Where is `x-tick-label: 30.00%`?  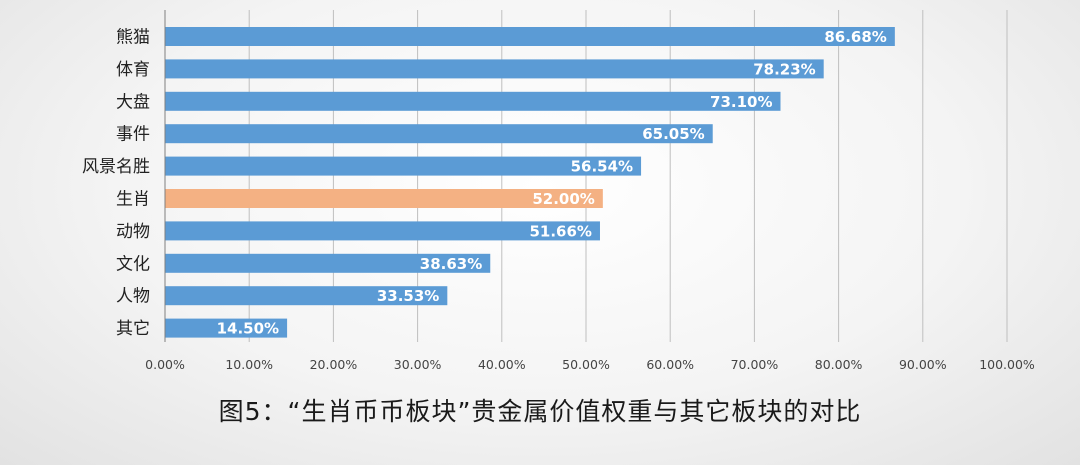 x-tick-label: 30.00% is located at coordinates (418, 364).